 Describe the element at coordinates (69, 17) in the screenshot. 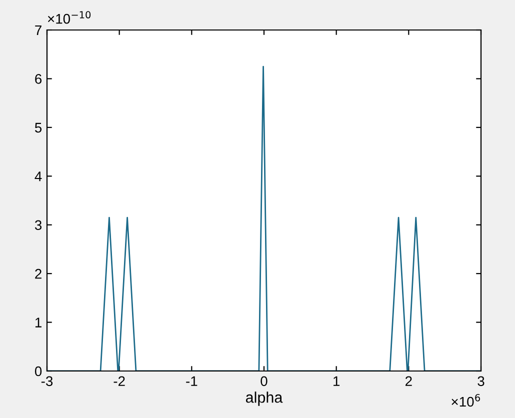

I see `text: ×10$^{−10}$` at that location.